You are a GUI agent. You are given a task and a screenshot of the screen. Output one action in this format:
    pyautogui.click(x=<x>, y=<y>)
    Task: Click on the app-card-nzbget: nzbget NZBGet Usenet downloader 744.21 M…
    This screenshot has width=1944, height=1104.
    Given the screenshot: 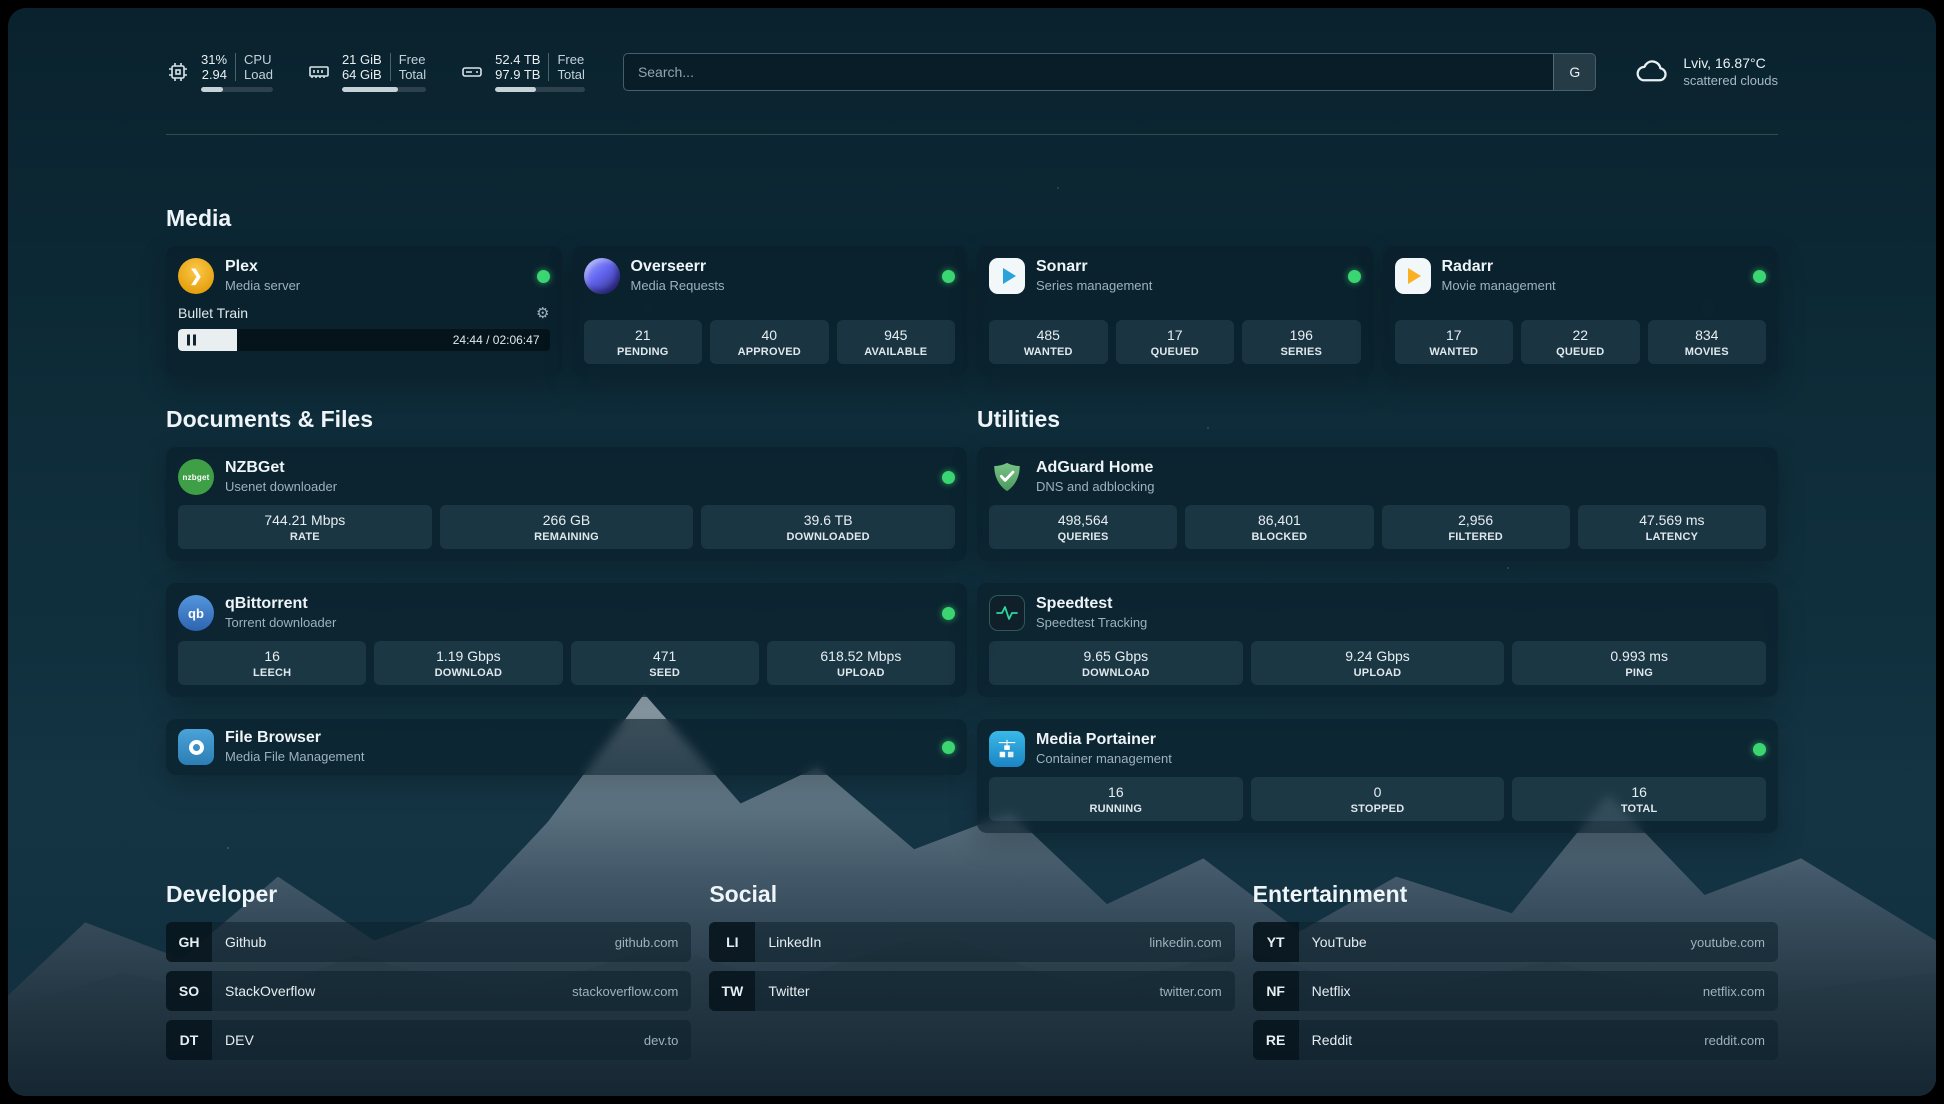 What is the action you would take?
    pyautogui.click(x=566, y=504)
    